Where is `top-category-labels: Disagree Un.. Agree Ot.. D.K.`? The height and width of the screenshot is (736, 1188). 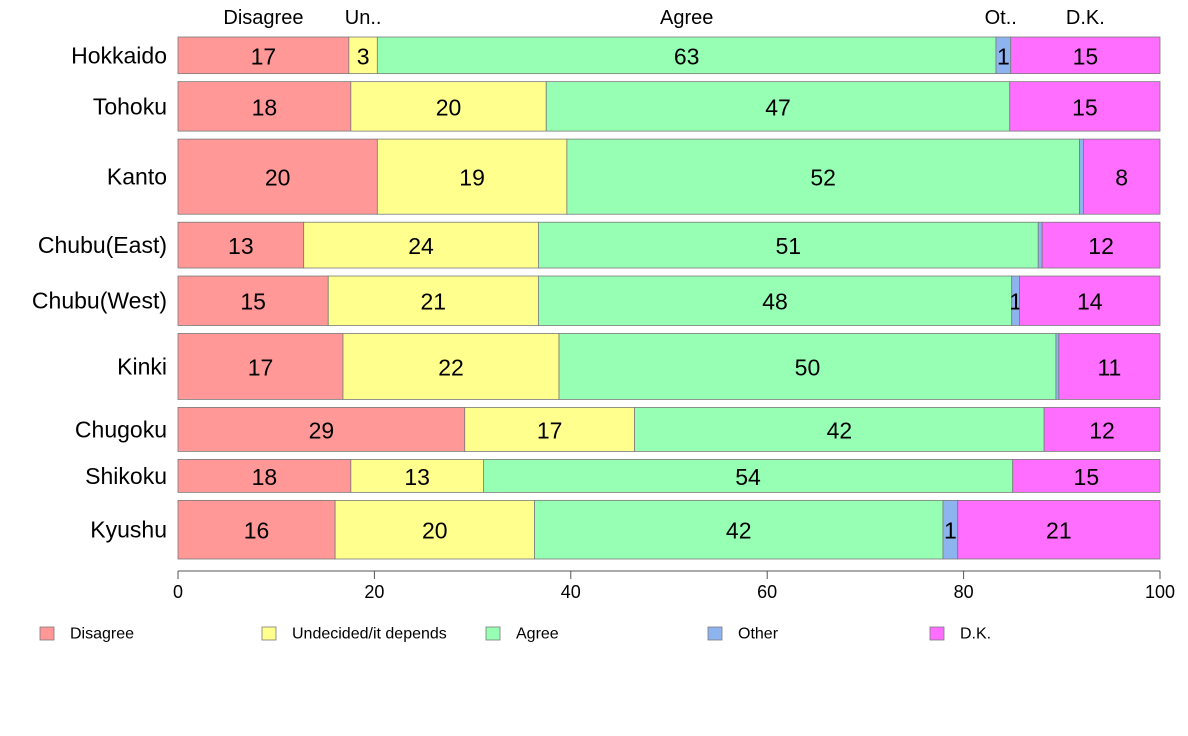 top-category-labels: Disagree Un.. Agree Ot.. D.K. is located at coordinates (663, 18).